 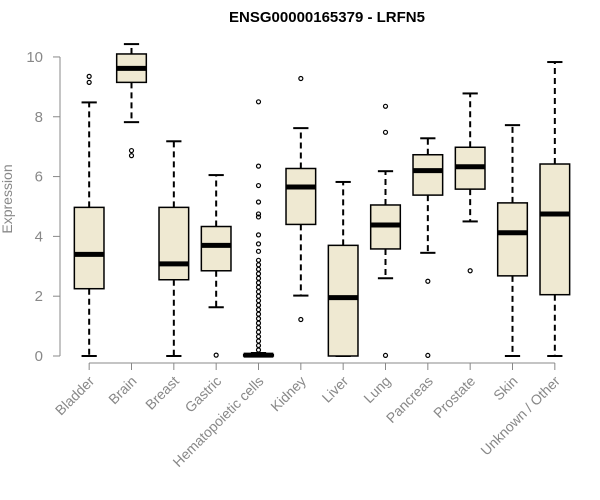 What do you see at coordinates (43, 207) in the screenshot?
I see `y-axis: 0 2 4 6 8 10` at bounding box center [43, 207].